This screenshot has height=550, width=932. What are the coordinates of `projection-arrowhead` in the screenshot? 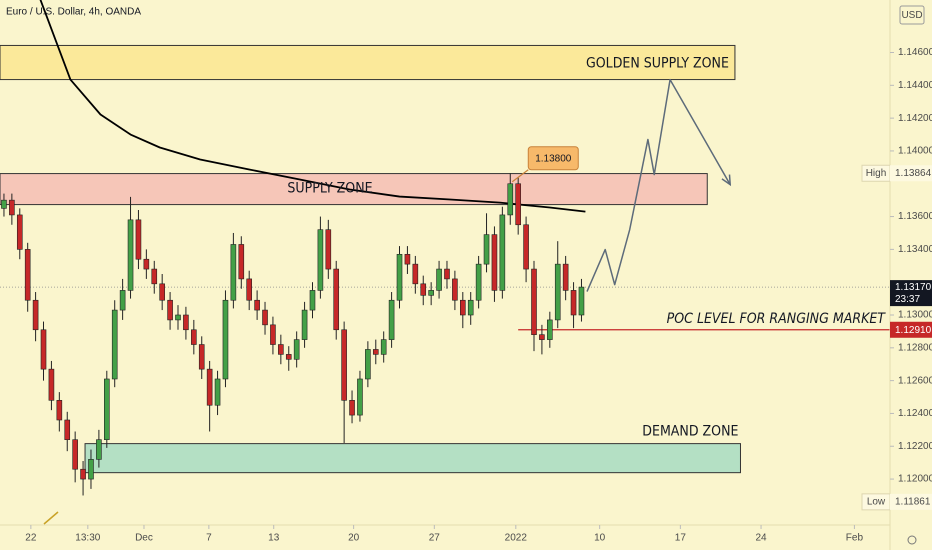 It's located at (726, 180).